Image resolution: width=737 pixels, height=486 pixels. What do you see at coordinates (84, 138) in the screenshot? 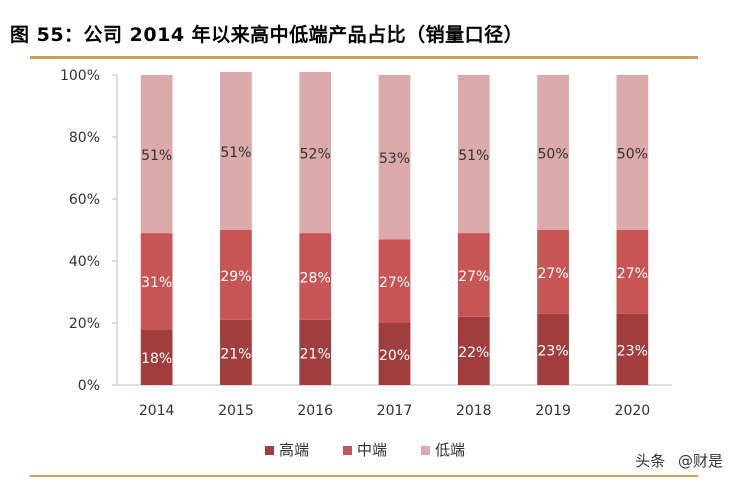
I see `y-tick-label: 80%` at bounding box center [84, 138].